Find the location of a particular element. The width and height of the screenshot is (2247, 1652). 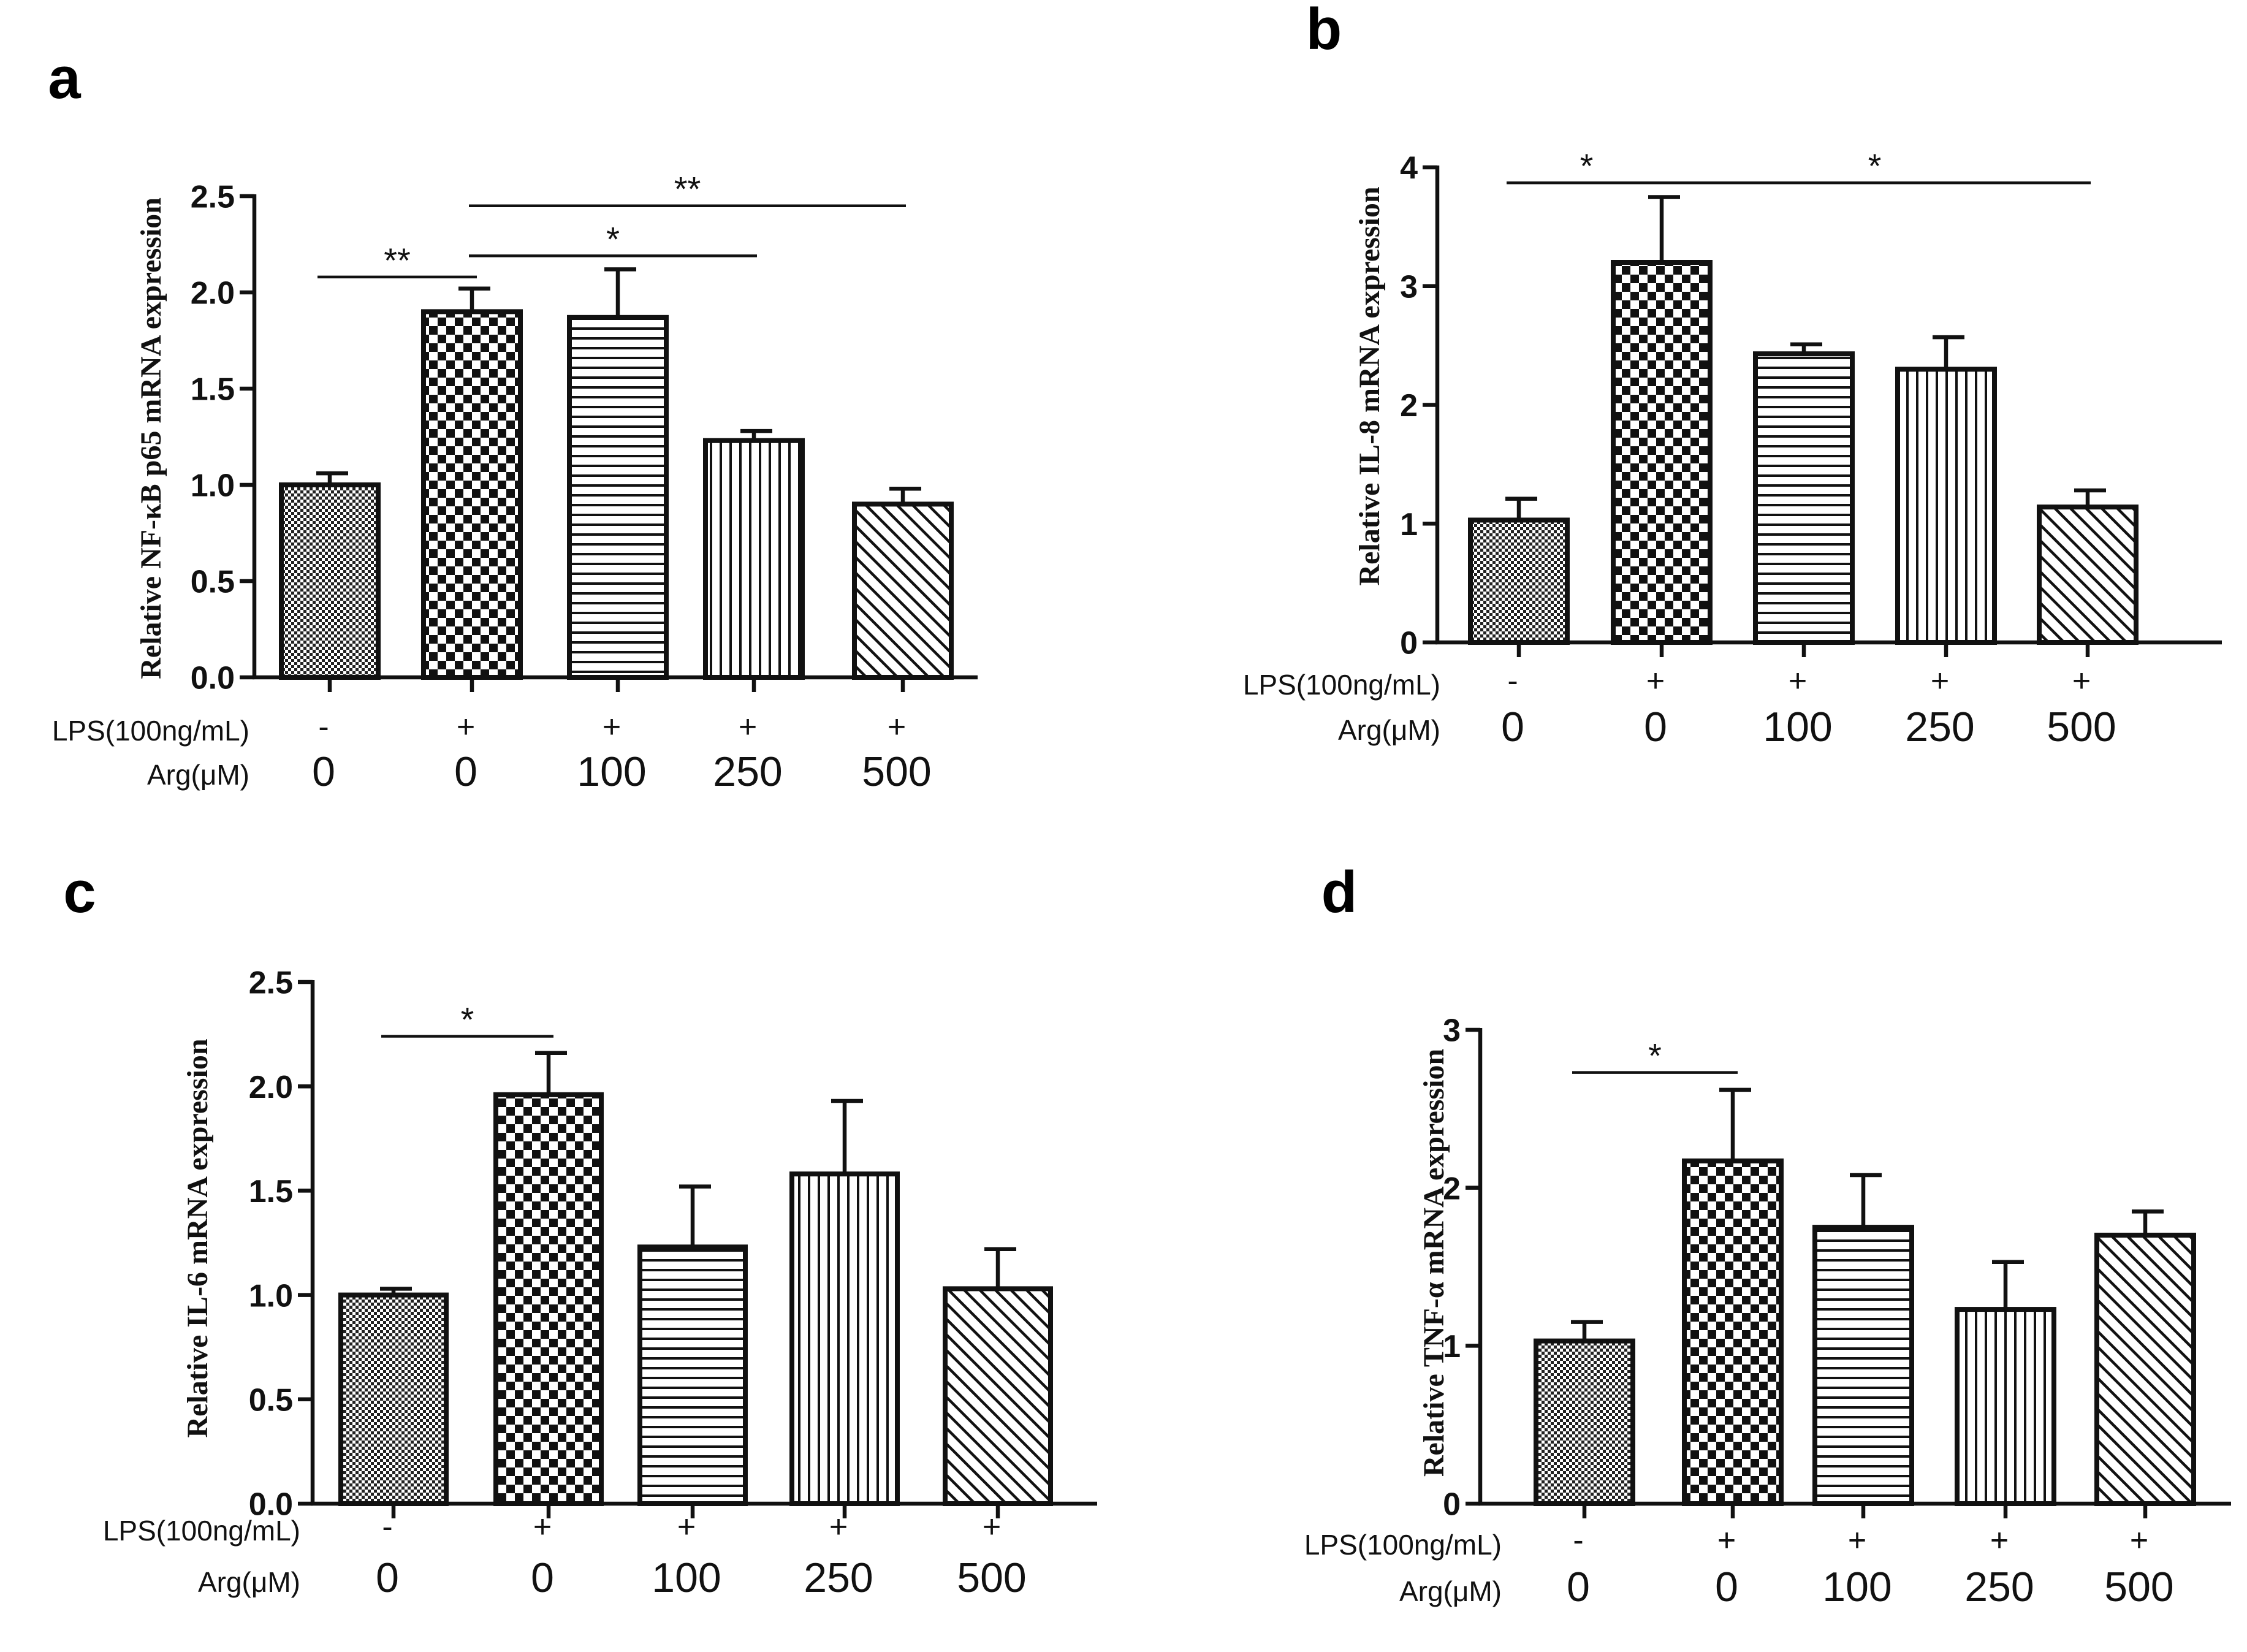

panel-letter: b is located at coordinates (1324, 31).